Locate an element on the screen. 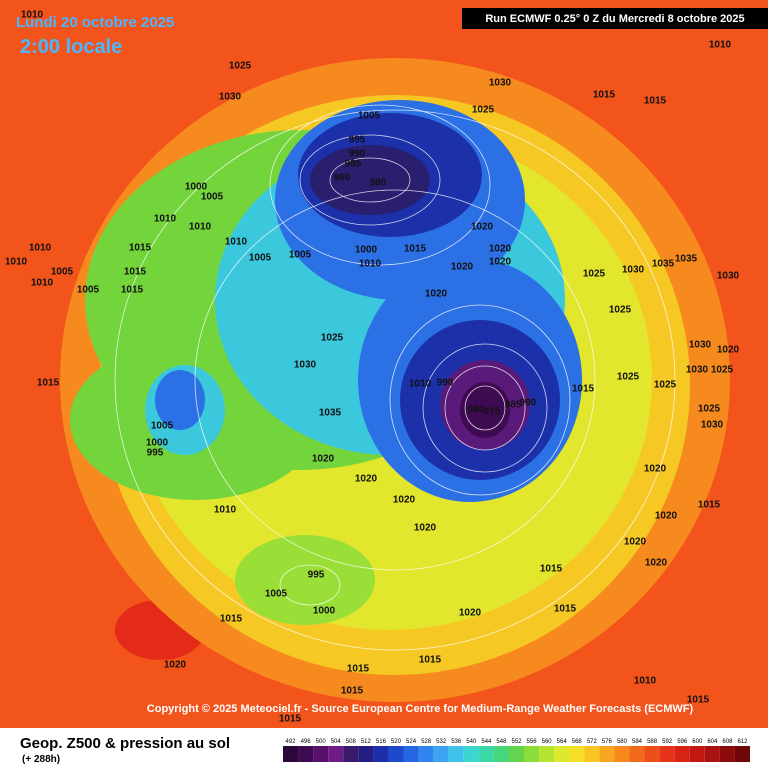 This screenshot has width=768, height=768. isobar-label: 985 is located at coordinates (353, 164).